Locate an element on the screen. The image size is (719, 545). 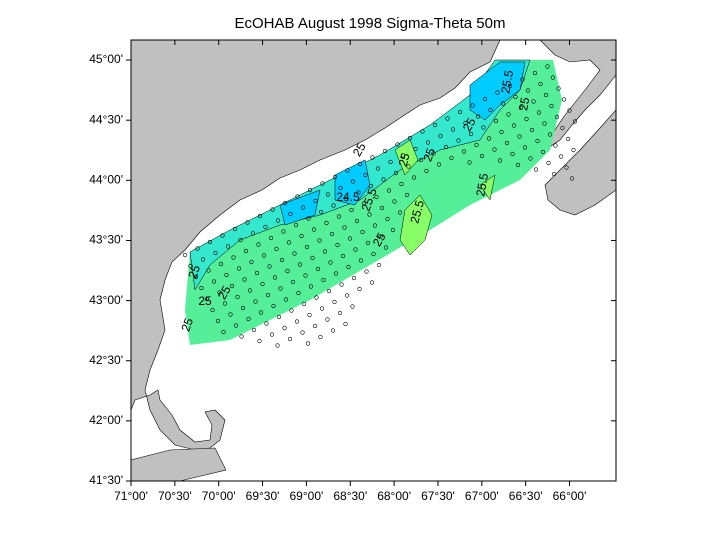
contour-label: 24.5 is located at coordinates (348, 197).